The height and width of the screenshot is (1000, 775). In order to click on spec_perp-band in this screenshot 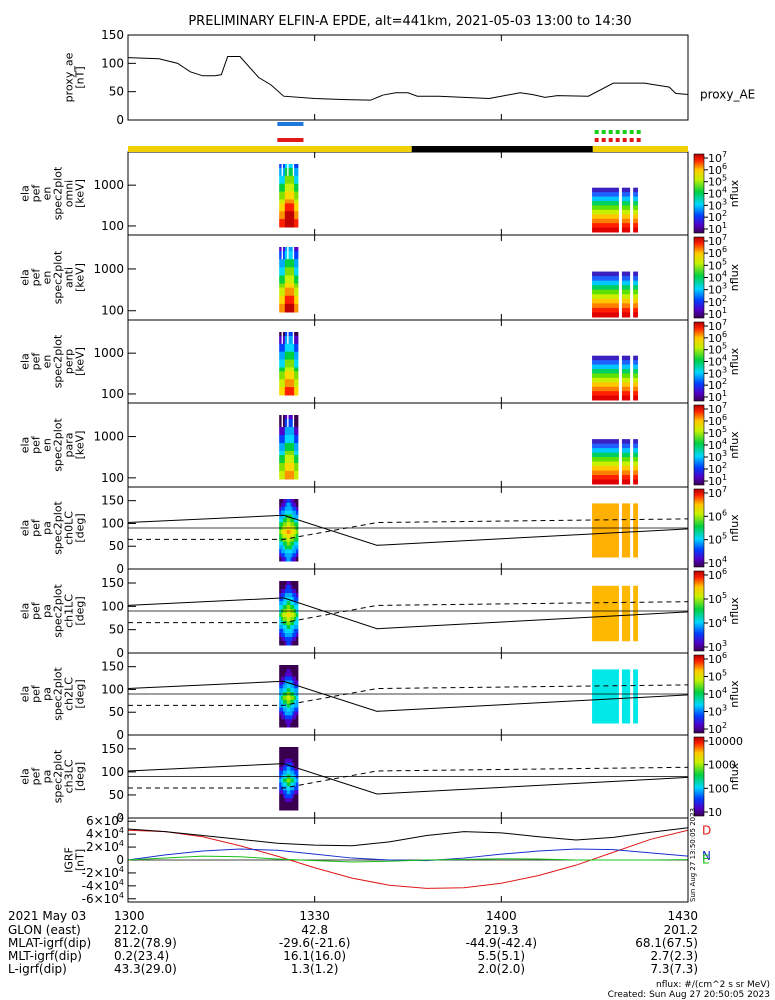, I will do `click(615, 358)`.